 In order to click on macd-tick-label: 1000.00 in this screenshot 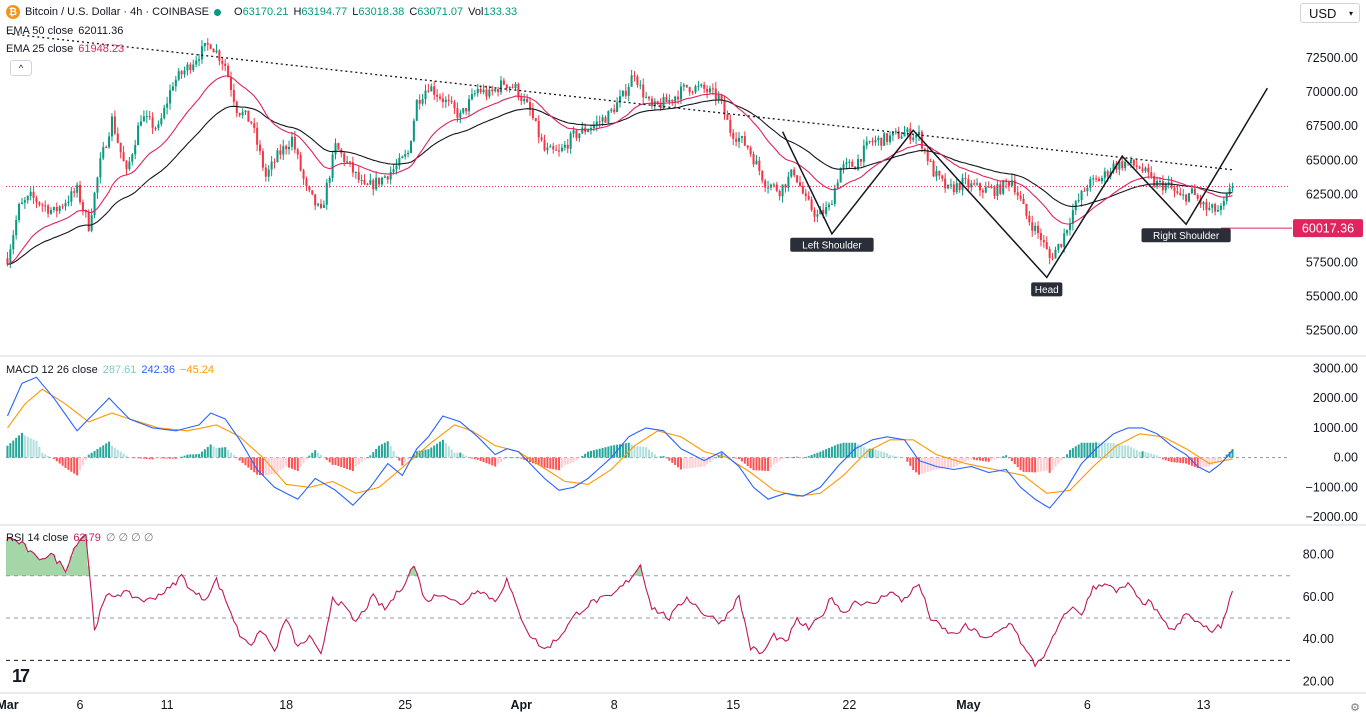, I will do `click(1335, 428)`.